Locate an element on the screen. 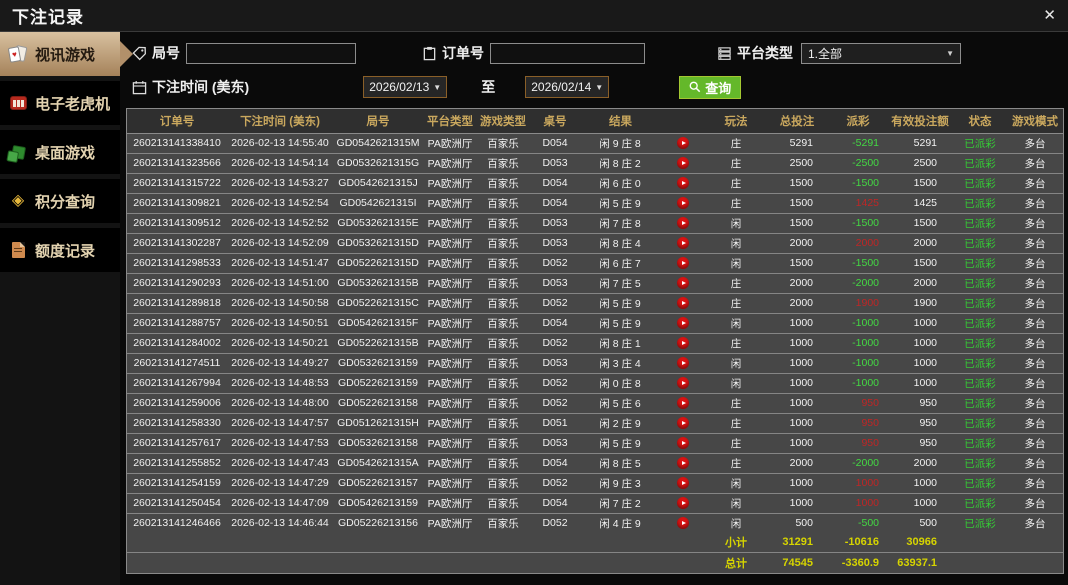 Image resolution: width=1068 pixels, height=585 pixels. date-to-picker: 2026/02/14 ▼ is located at coordinates (567, 87).